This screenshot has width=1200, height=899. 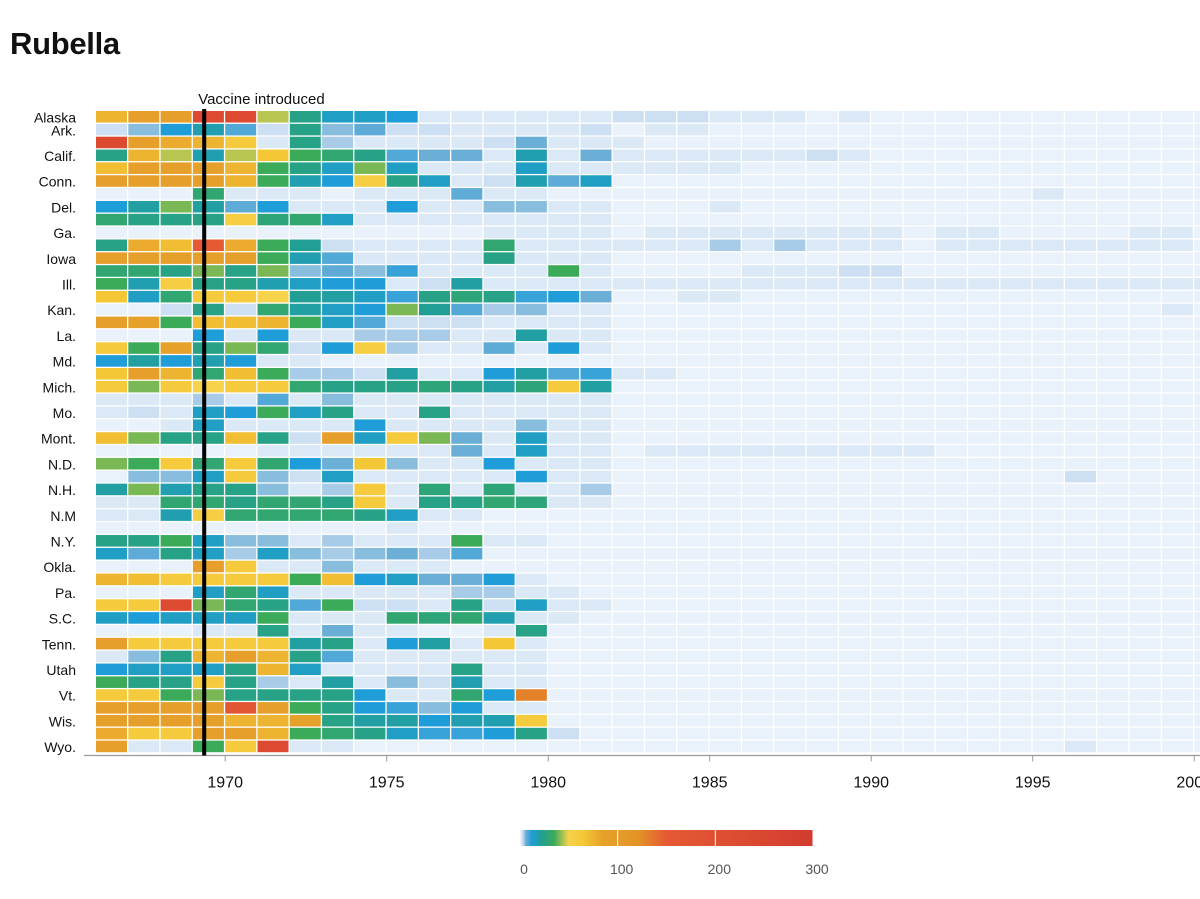 What do you see at coordinates (524, 869) in the screenshot?
I see `legend-tick-label: 0` at bounding box center [524, 869].